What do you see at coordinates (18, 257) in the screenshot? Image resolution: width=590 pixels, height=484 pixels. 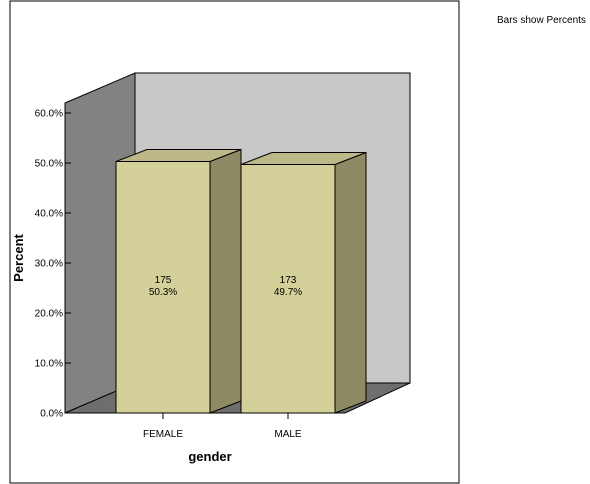 I see `y-axis-title: Percent` at bounding box center [18, 257].